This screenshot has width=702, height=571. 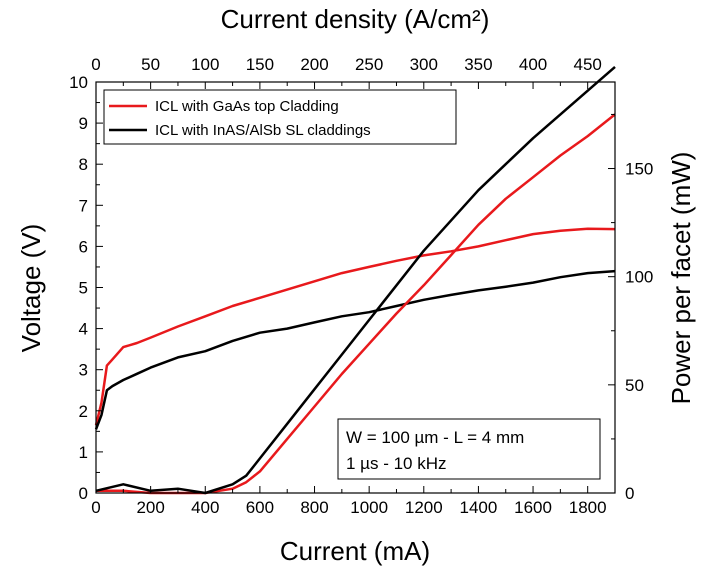 What do you see at coordinates (588, 507) in the screenshot?
I see `x-tick-label-9: 1800` at bounding box center [588, 507].